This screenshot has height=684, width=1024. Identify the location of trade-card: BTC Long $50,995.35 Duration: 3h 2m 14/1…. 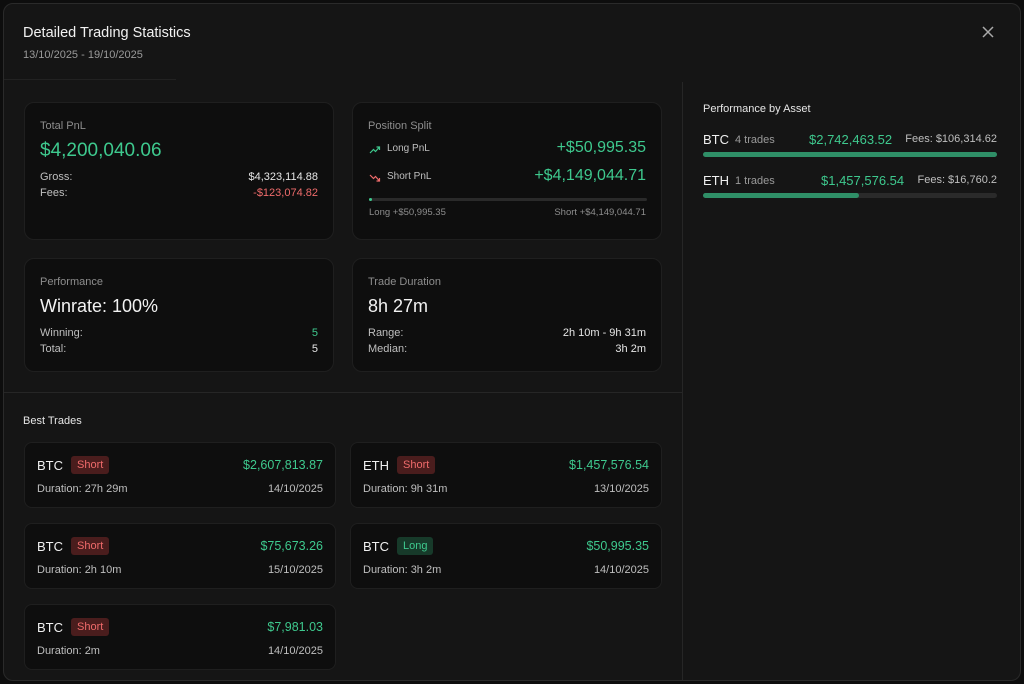
(506, 556).